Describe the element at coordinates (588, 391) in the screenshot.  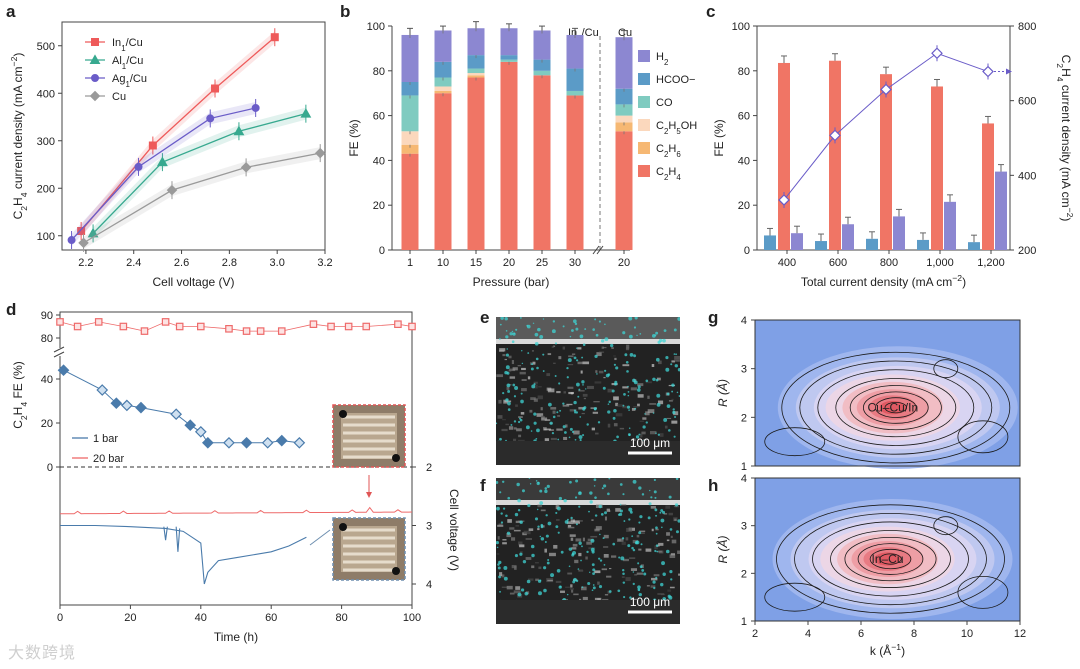
I see `micrograph-e: 100 μm` at that location.